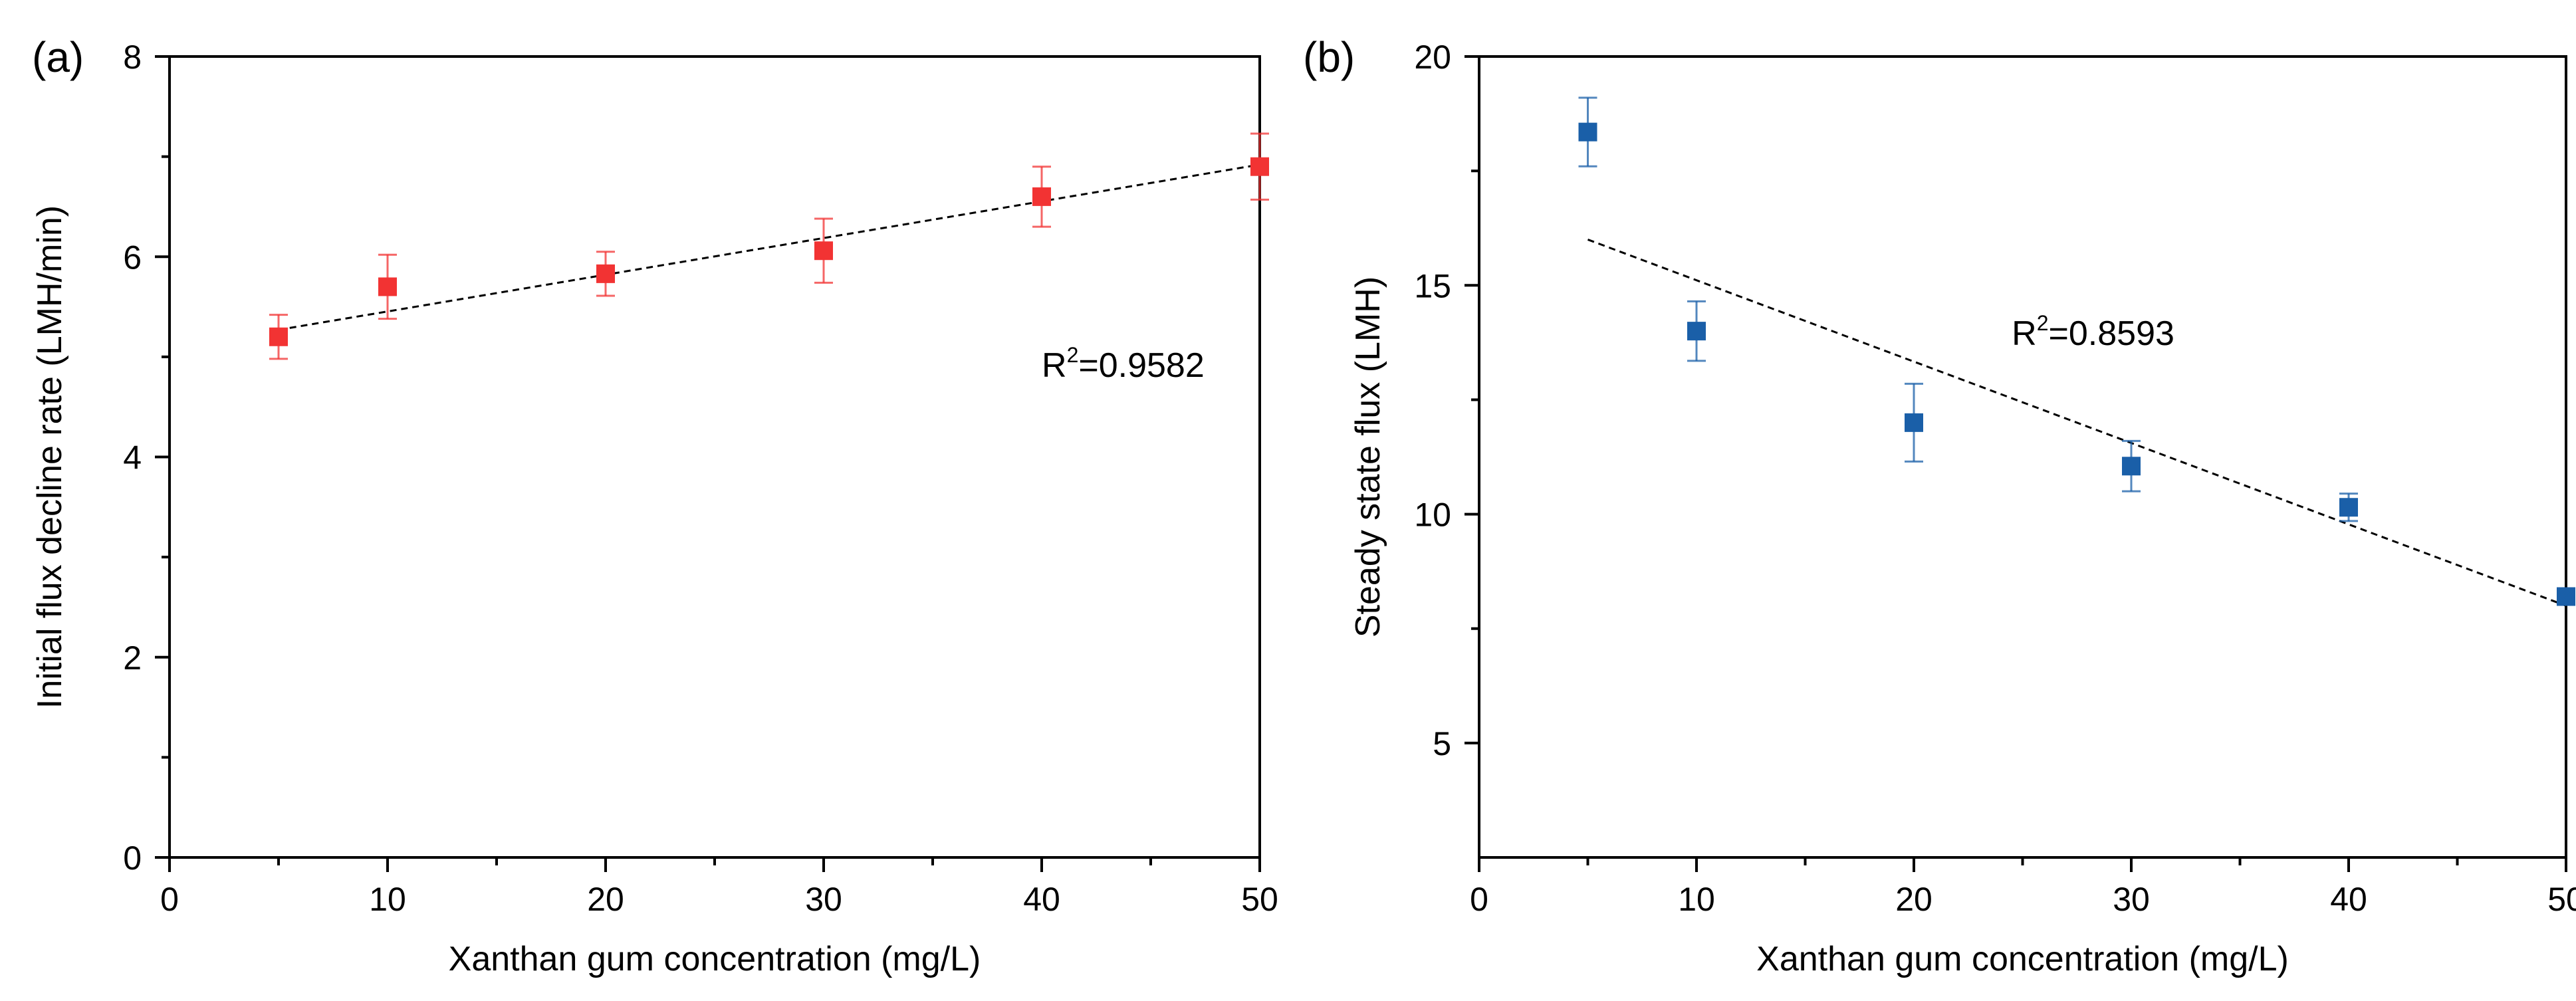 This screenshot has width=2576, height=1001. I want to click on y-tick-label: 2, so click(132, 658).